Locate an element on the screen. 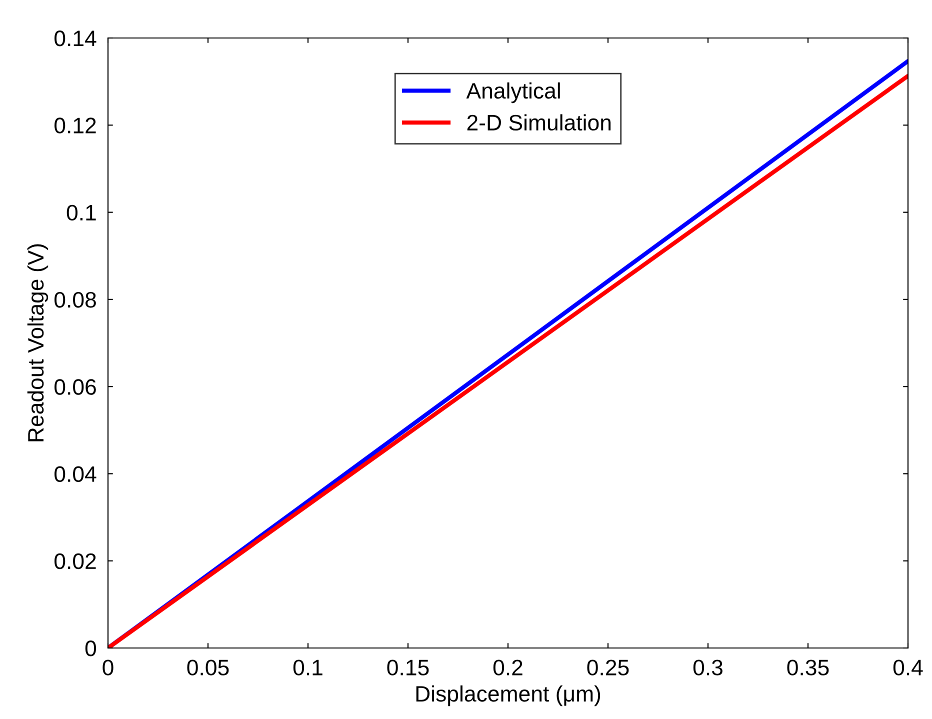 This screenshot has height=719, width=932. legend-label: 2-D Simulation is located at coordinates (539, 122).